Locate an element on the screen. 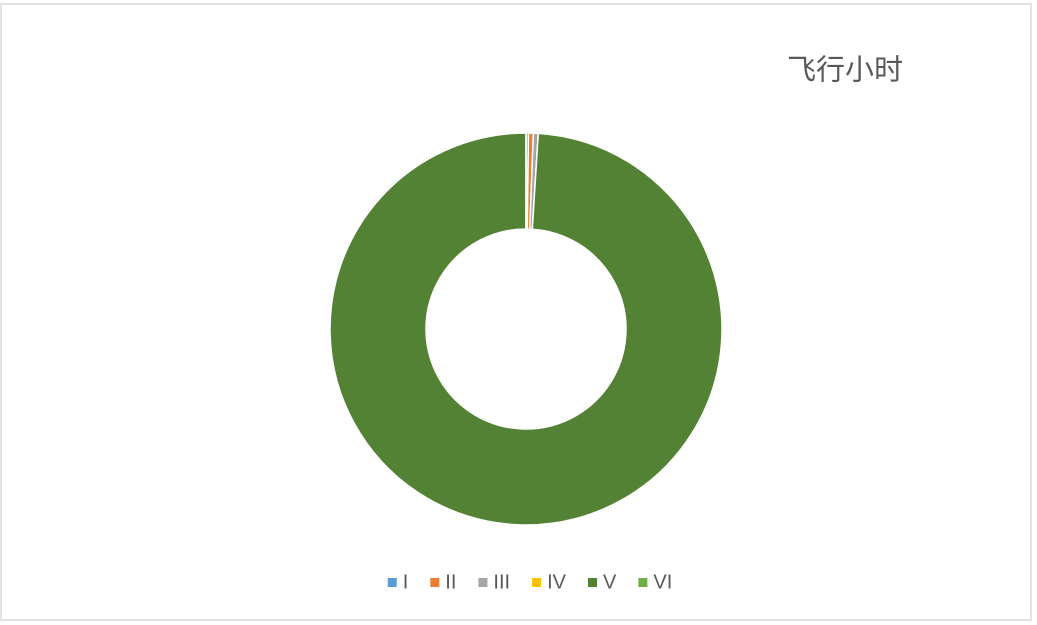  legend-label: V is located at coordinates (610, 582).